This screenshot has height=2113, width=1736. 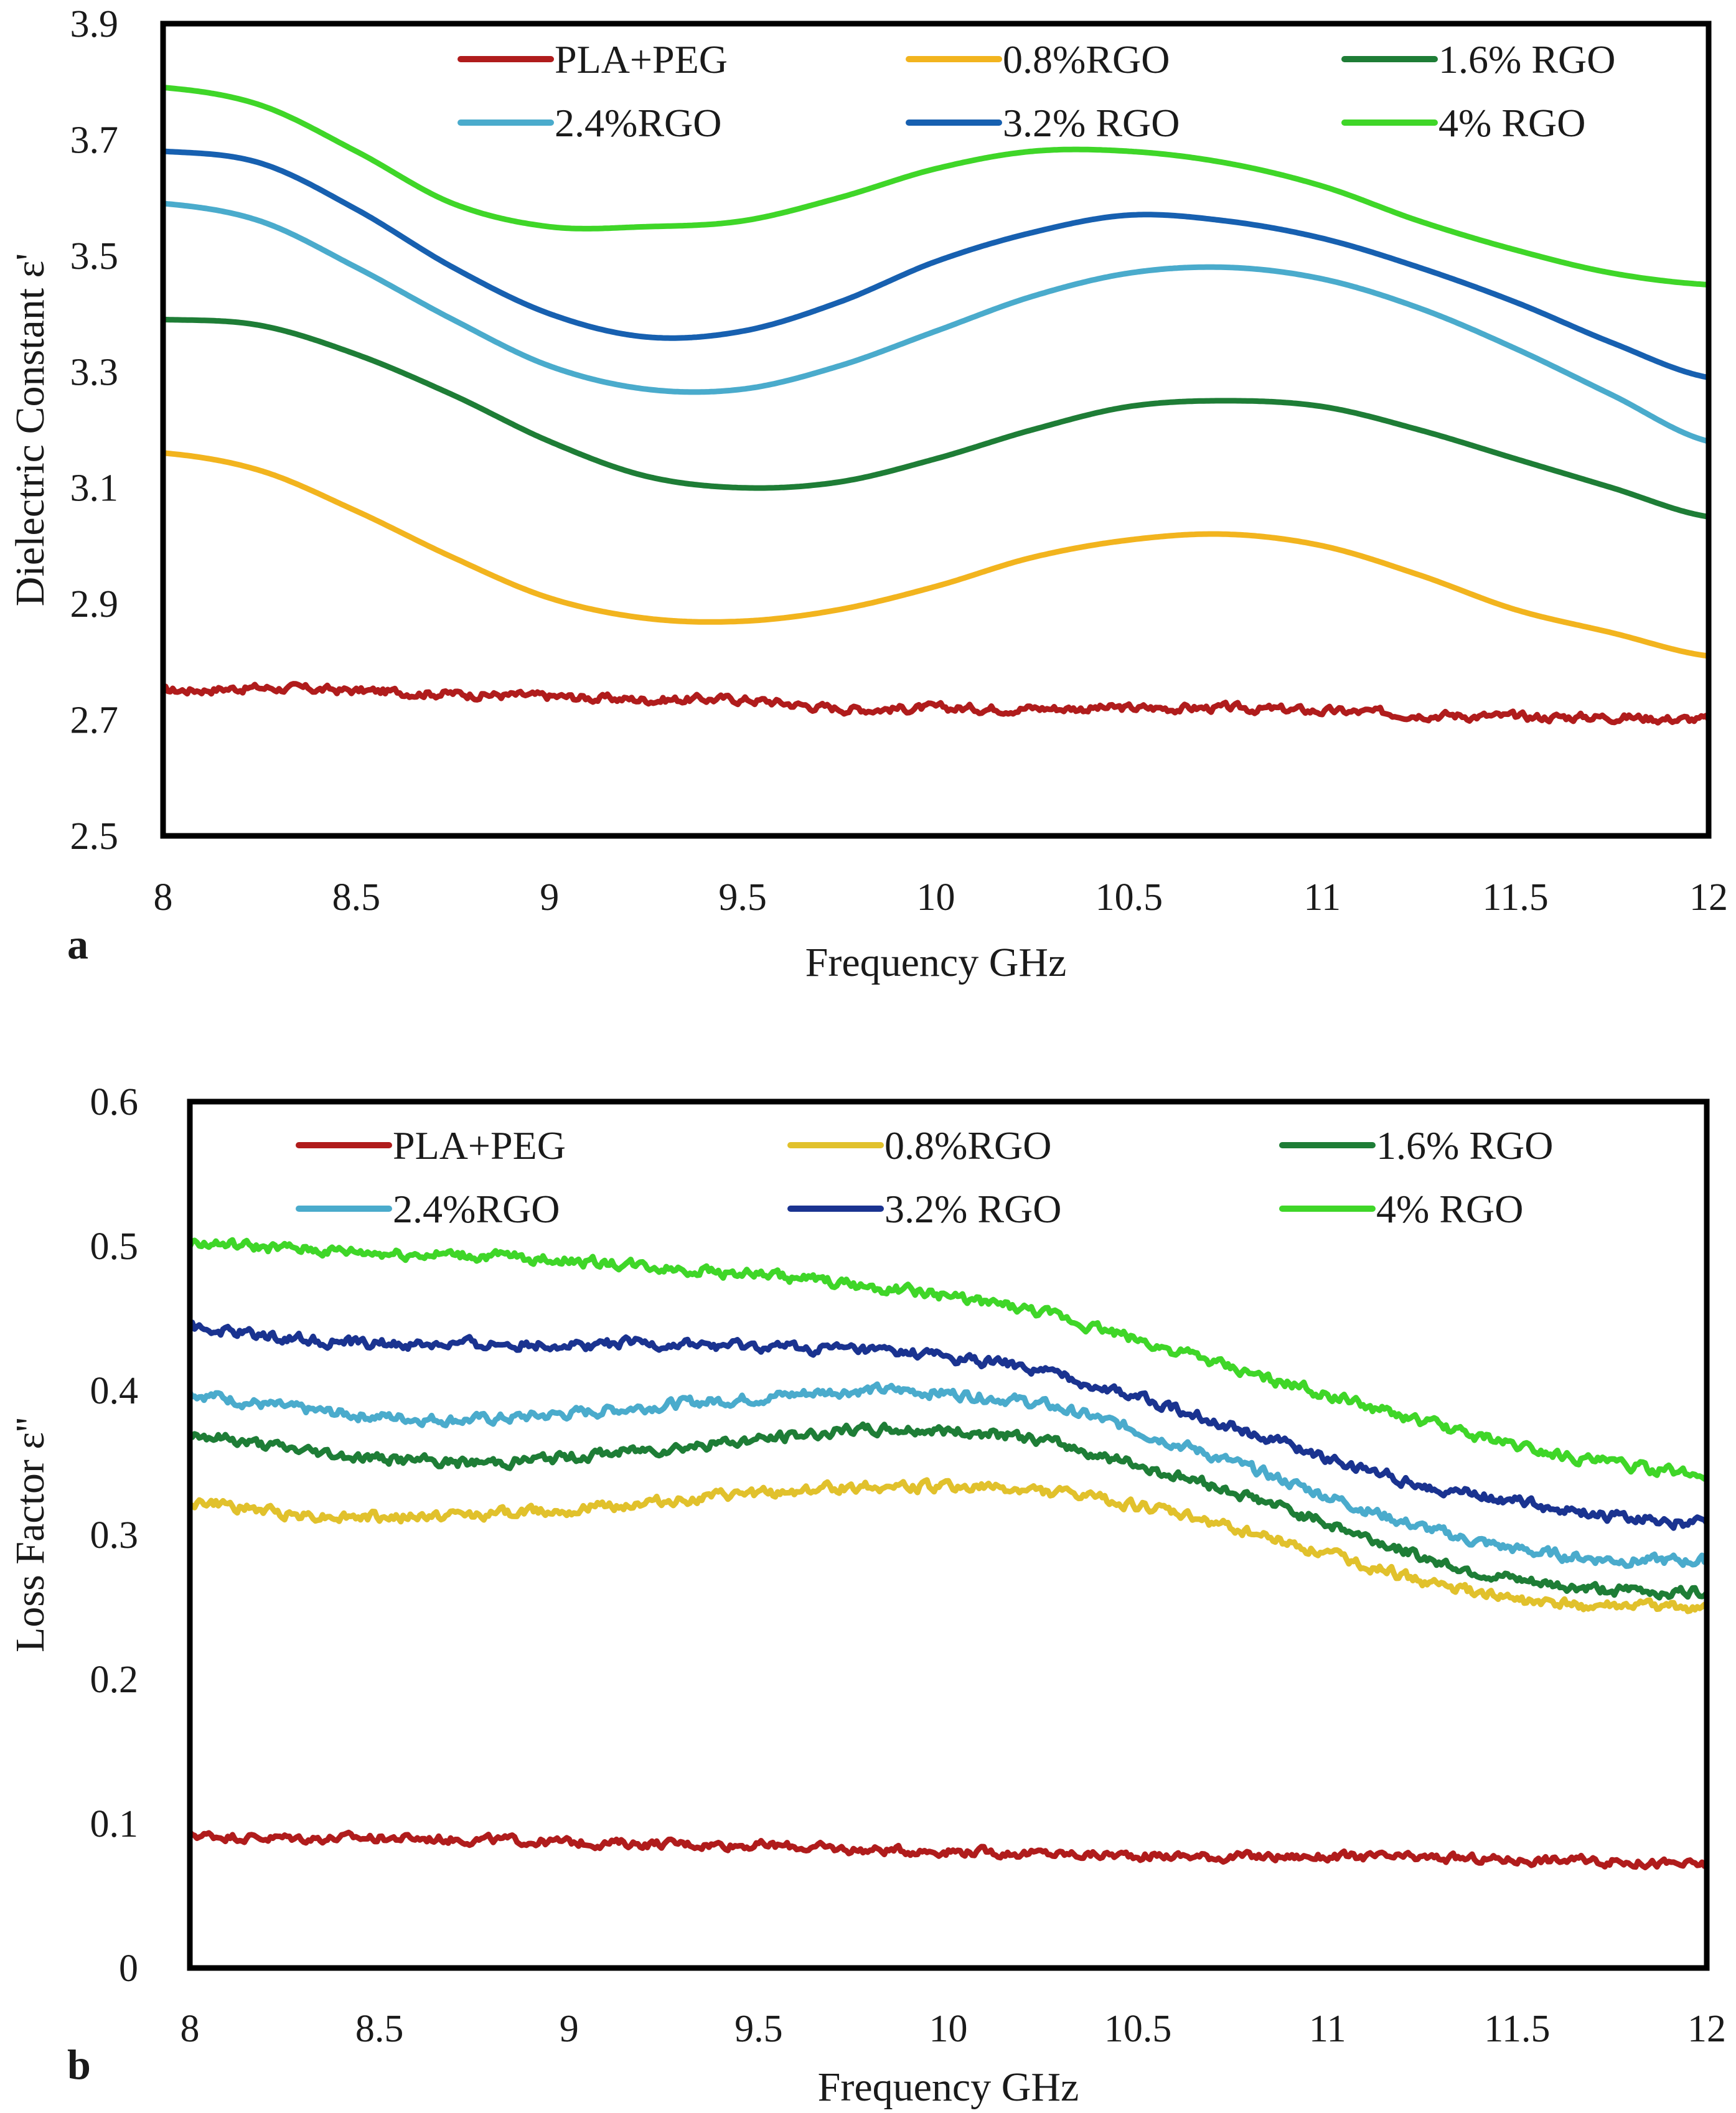 I want to click on y-tick-label: 3.1, so click(x=95, y=488).